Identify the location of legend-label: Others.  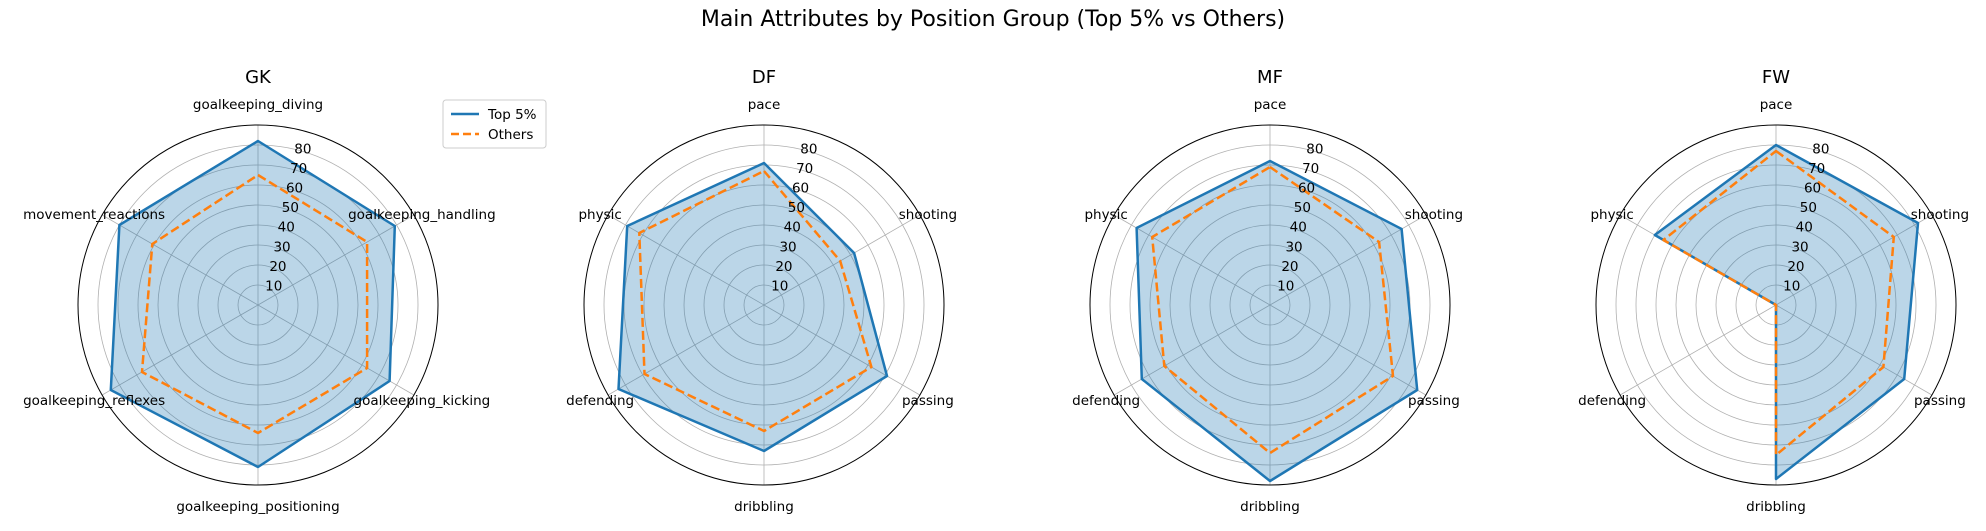
(510, 135).